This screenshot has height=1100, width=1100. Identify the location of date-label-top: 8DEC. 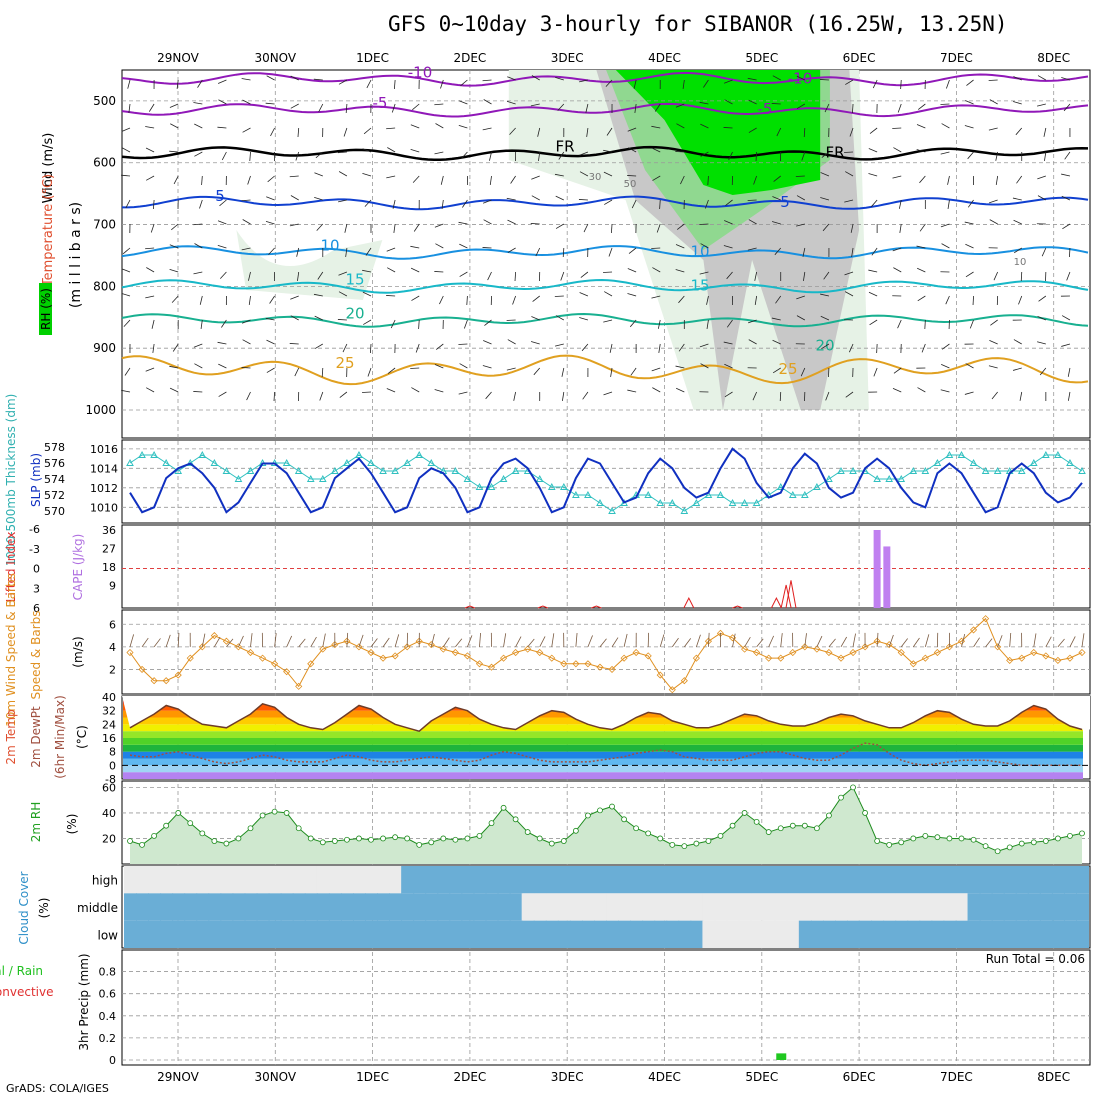
(1053, 58).